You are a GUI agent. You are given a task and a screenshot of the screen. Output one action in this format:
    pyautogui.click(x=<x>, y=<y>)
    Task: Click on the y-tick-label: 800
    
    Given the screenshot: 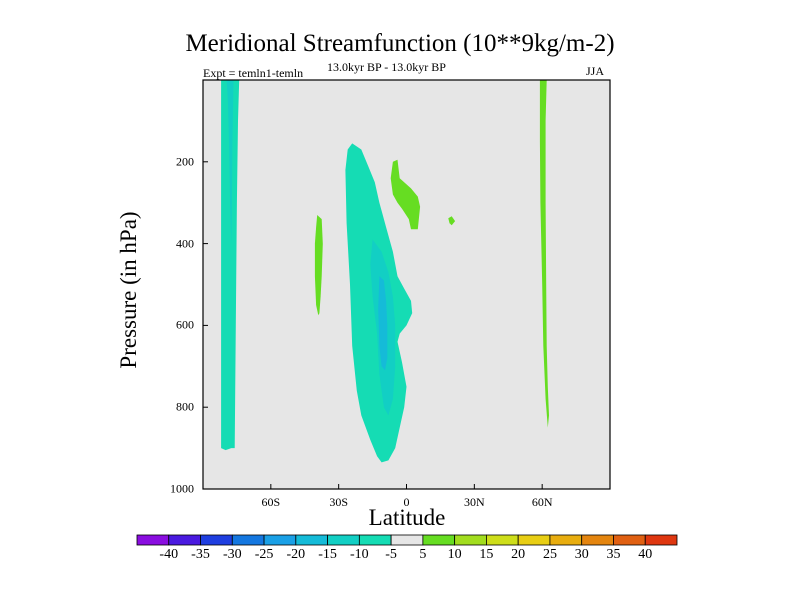 What is the action you would take?
    pyautogui.click(x=185, y=406)
    